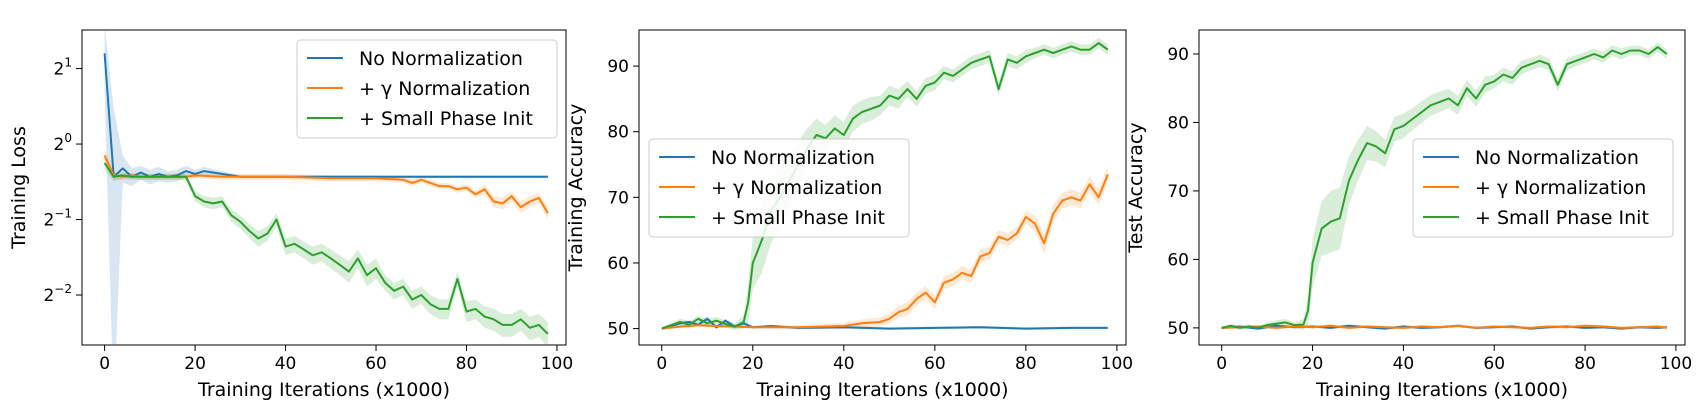 The image size is (1704, 420). I want to click on y-axis-label: Training Accuracy, so click(576, 188).